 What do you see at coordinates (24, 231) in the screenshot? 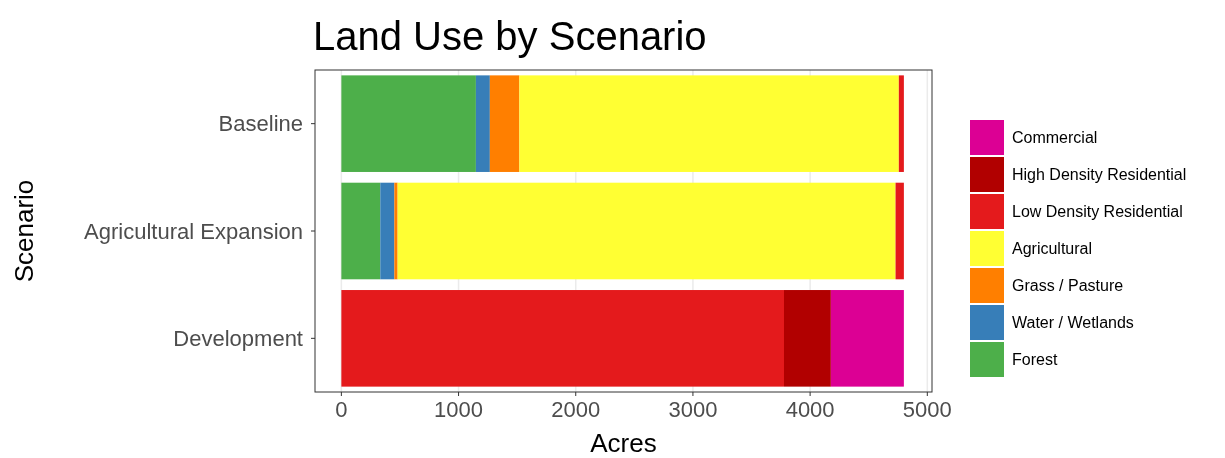
I see `y-axis-title: Scenario` at bounding box center [24, 231].